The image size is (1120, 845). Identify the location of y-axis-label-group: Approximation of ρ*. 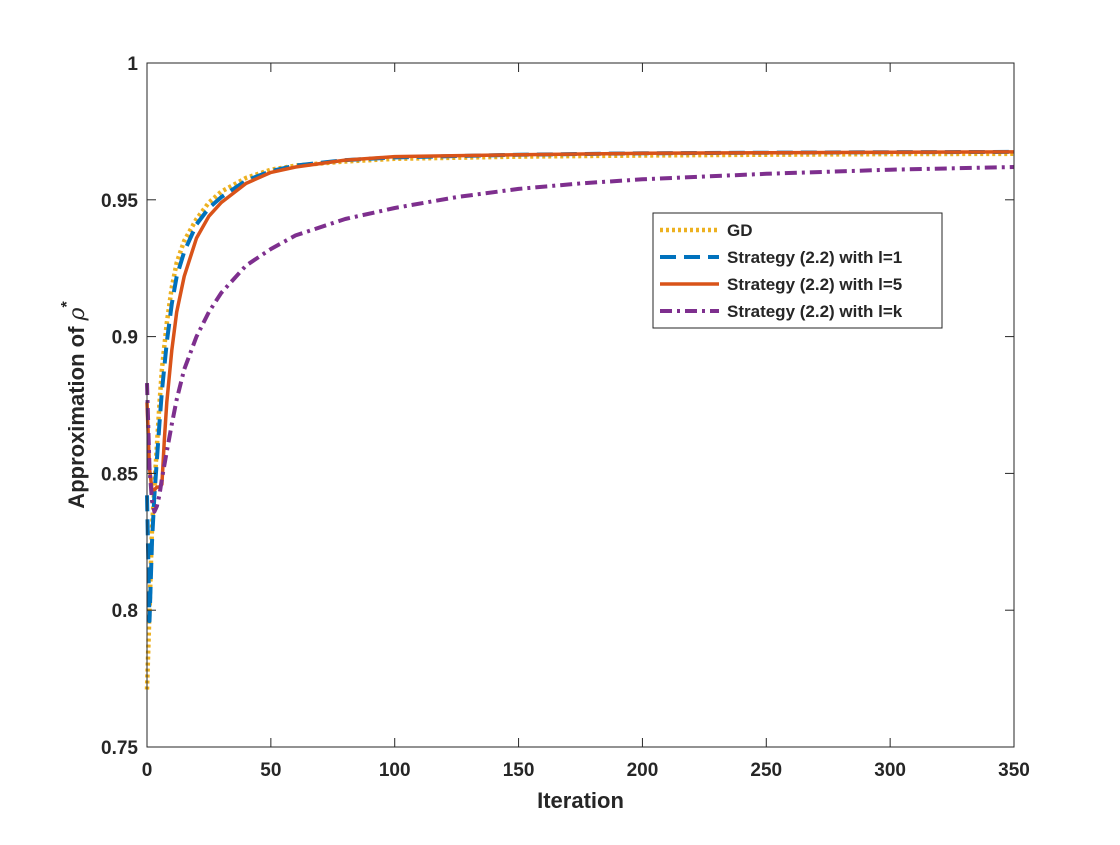
(74, 405).